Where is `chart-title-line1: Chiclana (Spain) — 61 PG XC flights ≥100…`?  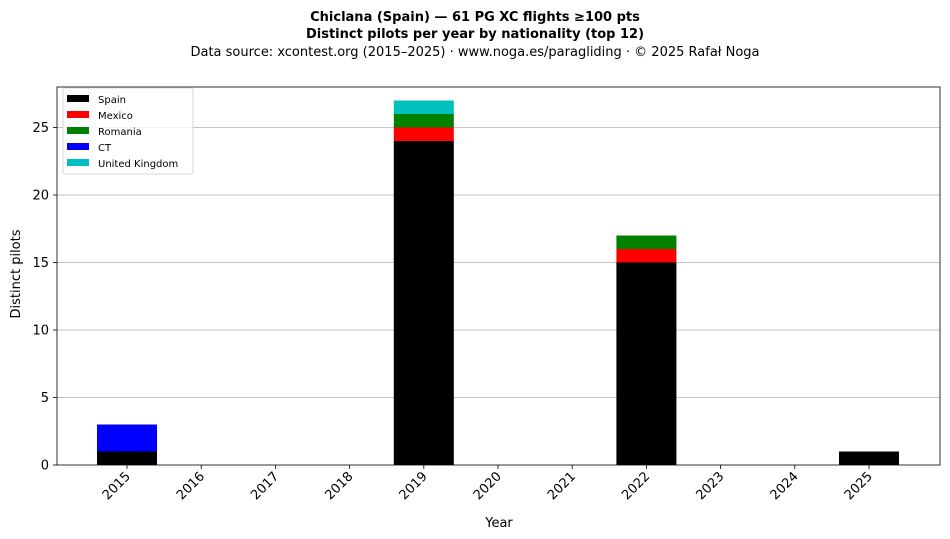
chart-title-line1: Chiclana (Spain) — 61 PG XC flights ≥100… is located at coordinates (475, 17).